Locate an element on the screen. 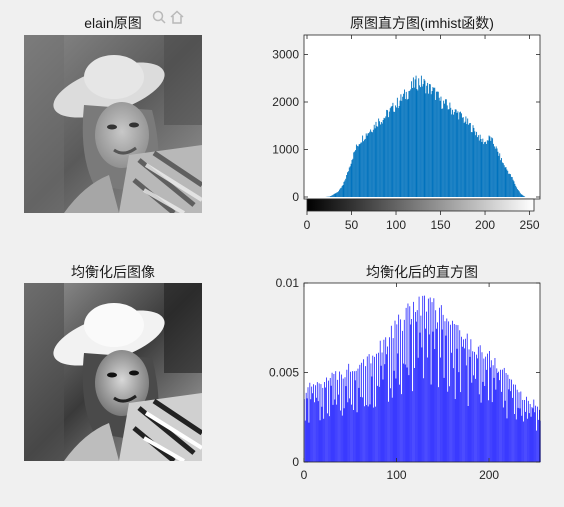 The height and width of the screenshot is (507, 564). x-tick-label: 150 is located at coordinates (441, 225).